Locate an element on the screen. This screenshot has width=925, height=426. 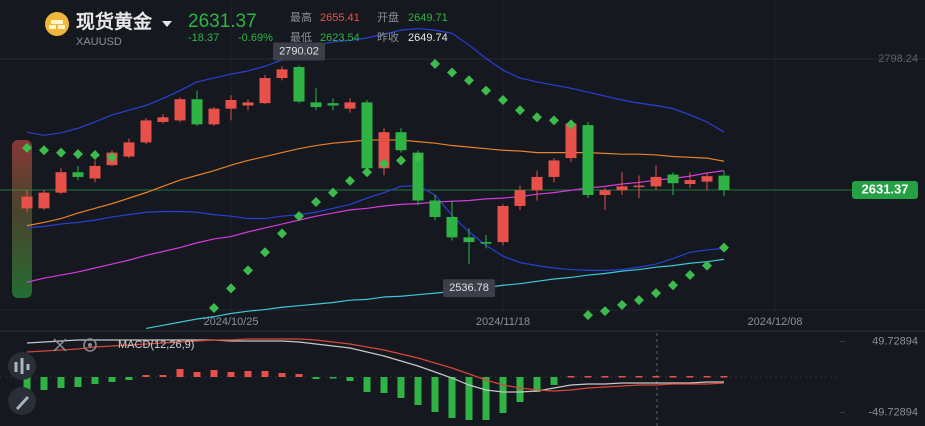
indicator-settings-dot is located at coordinates (90, 345).